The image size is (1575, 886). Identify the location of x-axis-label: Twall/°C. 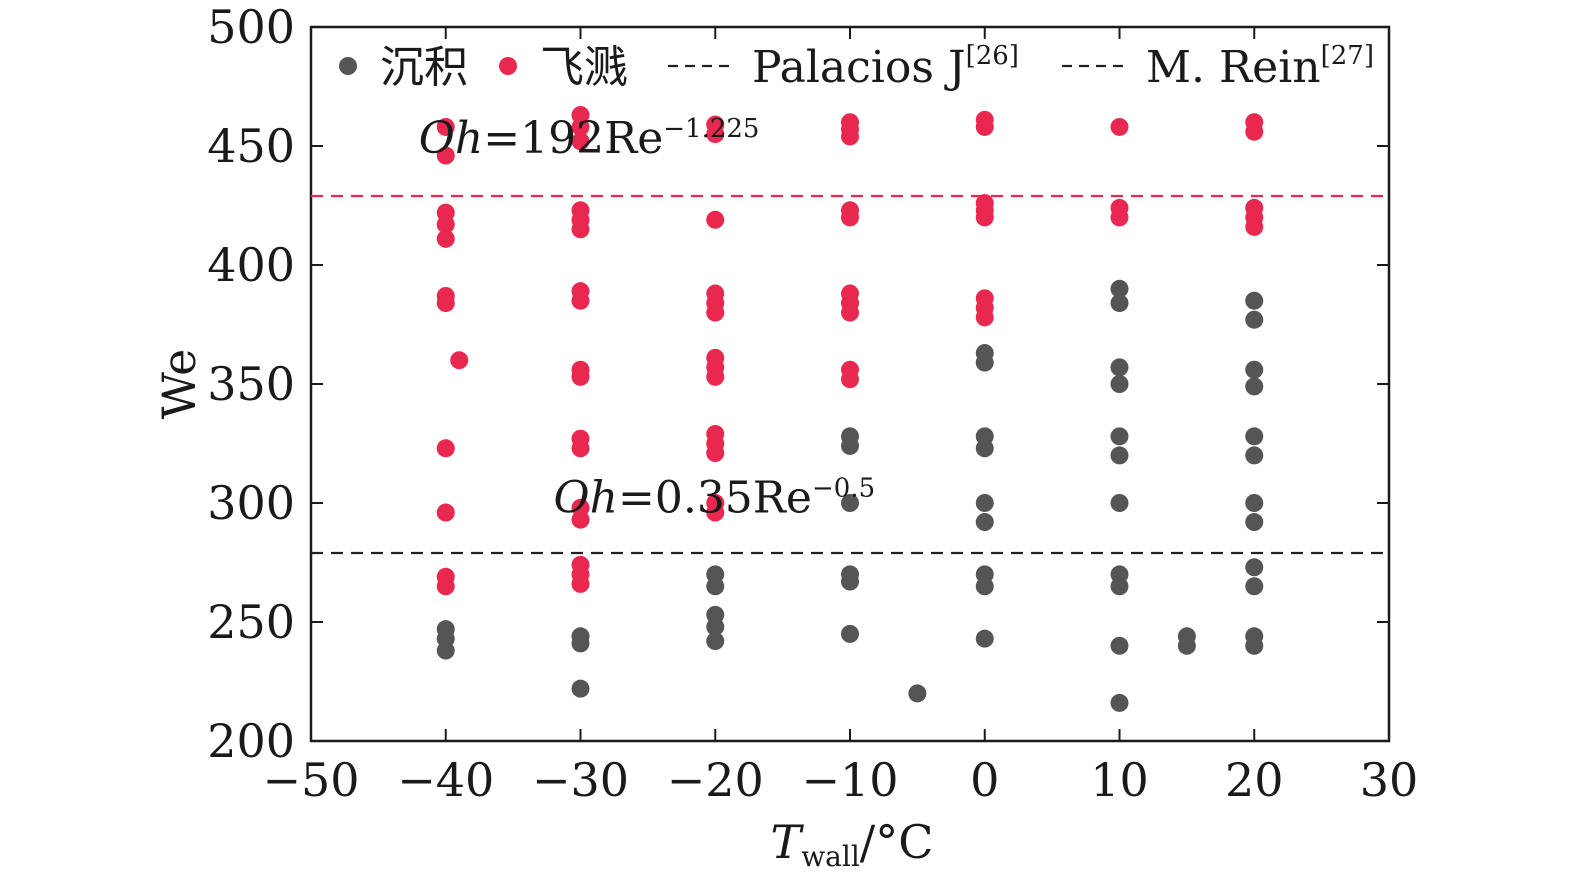
(852, 844).